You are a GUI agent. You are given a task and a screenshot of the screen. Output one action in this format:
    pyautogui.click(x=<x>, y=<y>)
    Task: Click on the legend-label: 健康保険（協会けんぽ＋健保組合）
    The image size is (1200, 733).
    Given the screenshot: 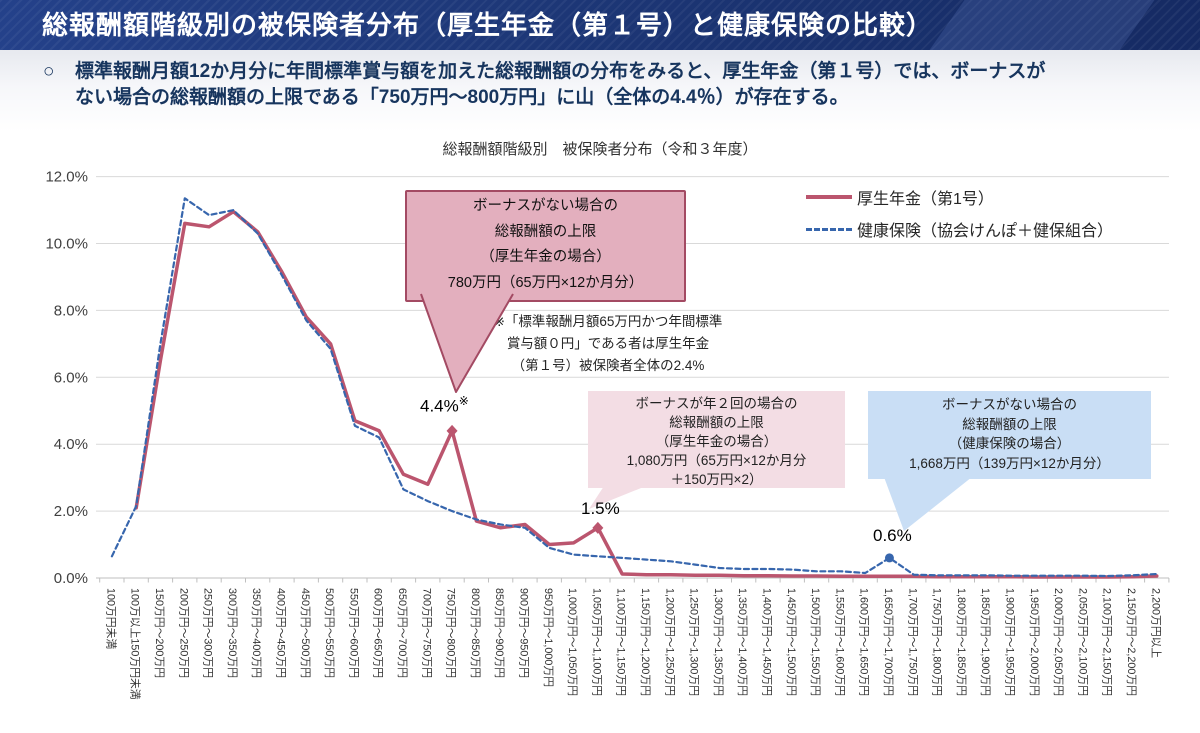 What is the action you would take?
    pyautogui.click(x=985, y=231)
    